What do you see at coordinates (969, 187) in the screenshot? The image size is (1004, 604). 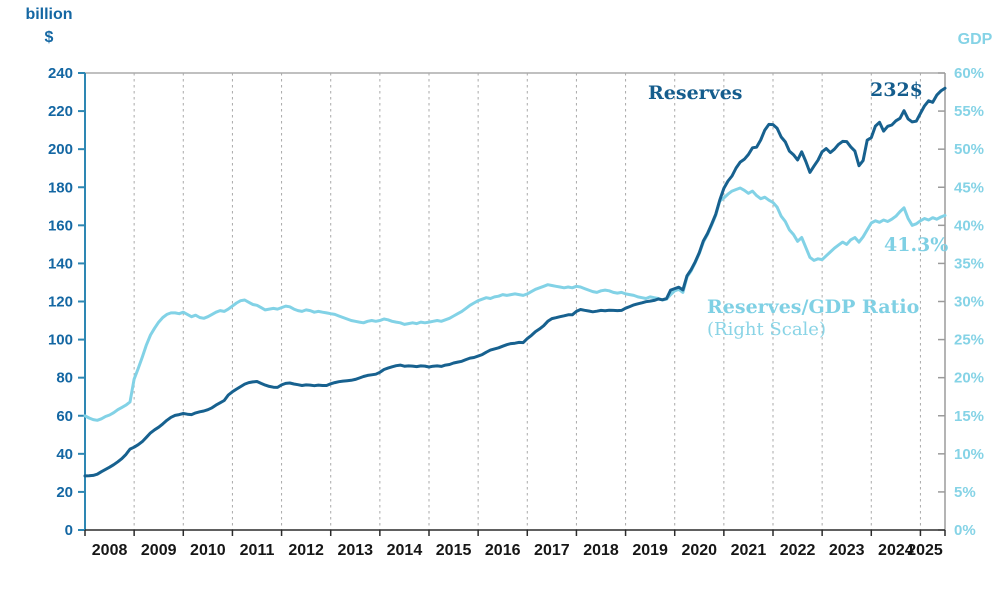 I see `right-axis-tick-label: 45%` at bounding box center [969, 187].